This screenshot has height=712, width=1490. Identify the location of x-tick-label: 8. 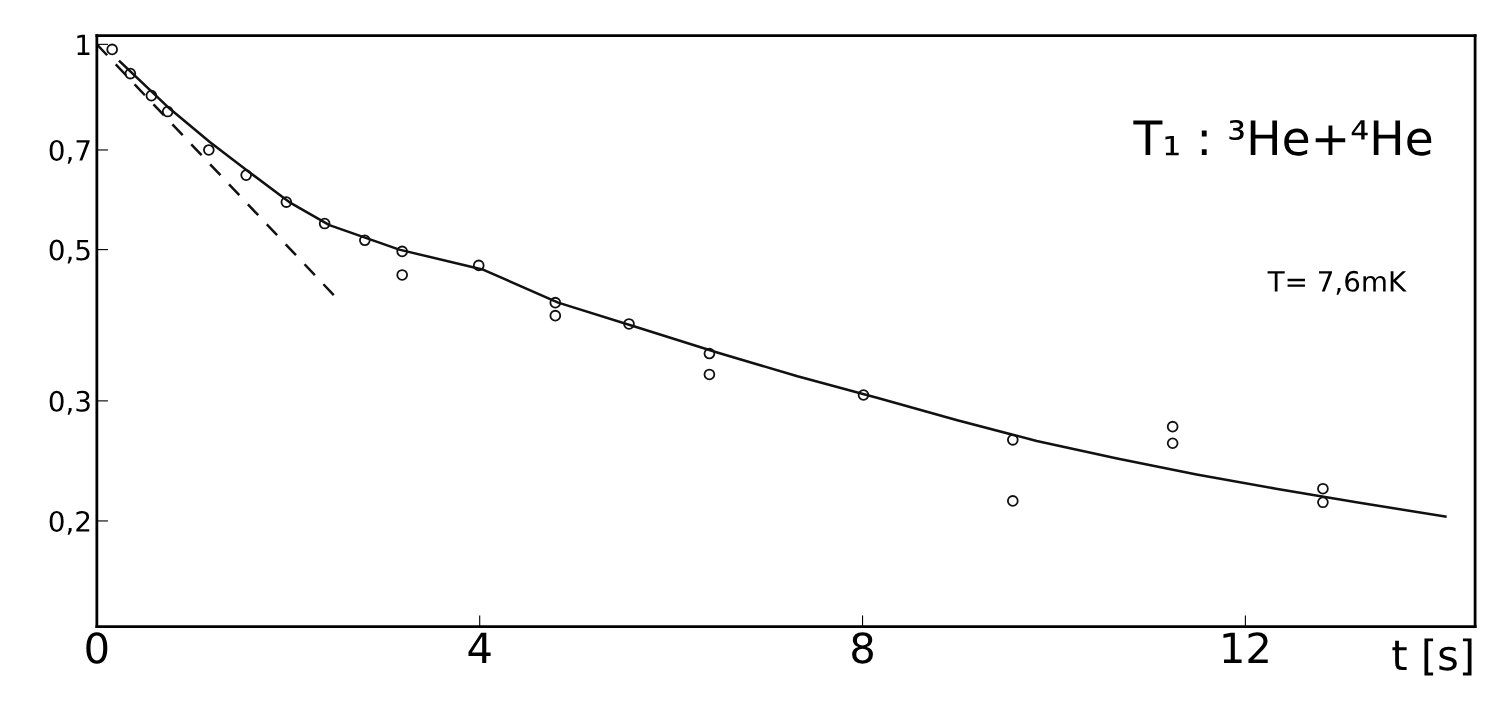
(862, 648).